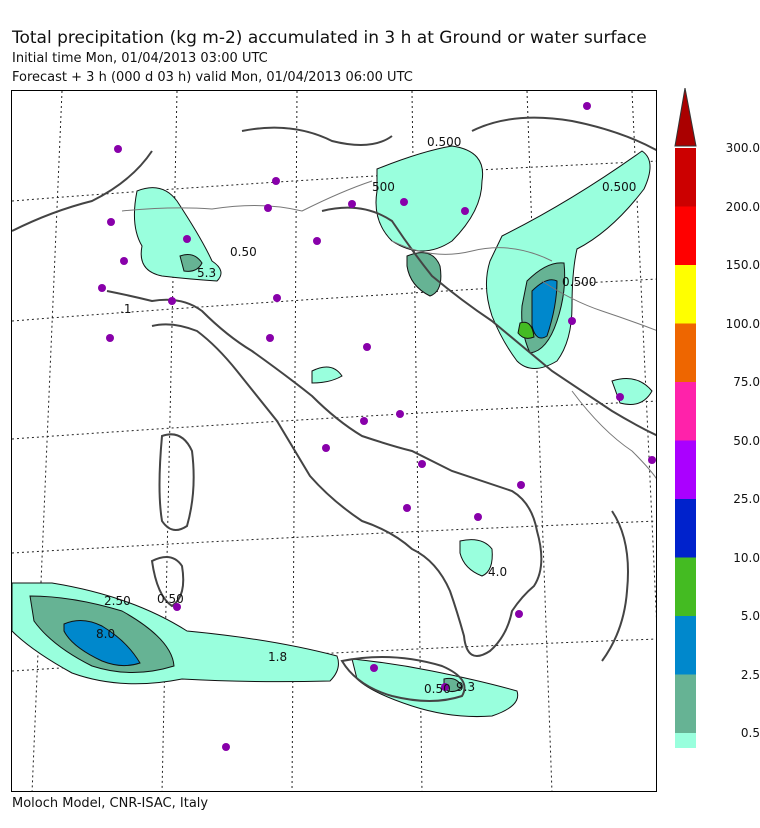 The image size is (760, 828). What do you see at coordinates (746, 382) in the screenshot?
I see `legend-label: 75.0` at bounding box center [746, 382].